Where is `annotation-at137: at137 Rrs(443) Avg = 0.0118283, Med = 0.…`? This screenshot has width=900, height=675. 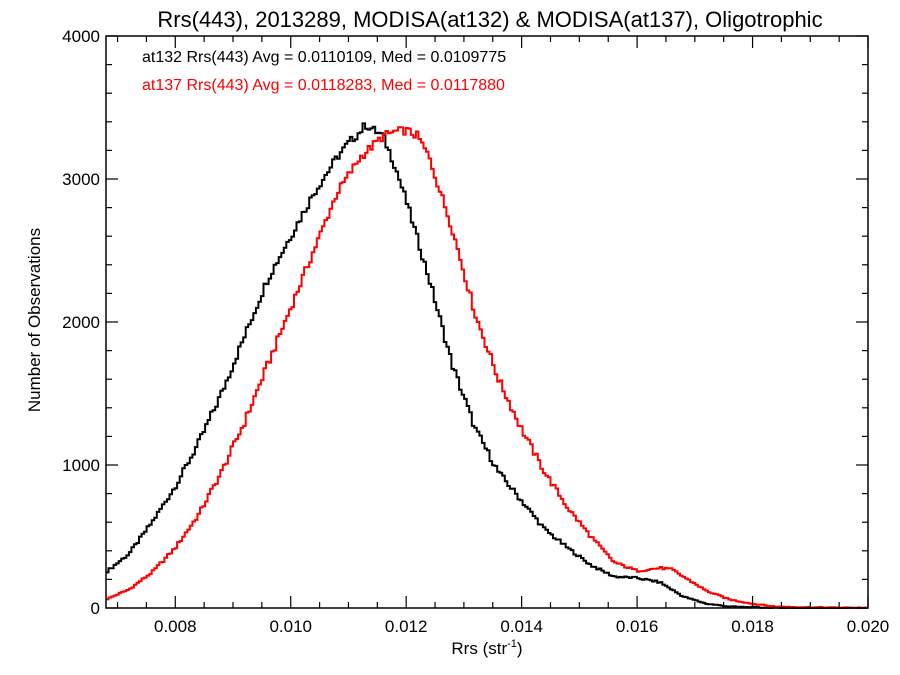
annotation-at137: at137 Rrs(443) Avg = 0.0118283, Med = 0.… is located at coordinates (323, 85).